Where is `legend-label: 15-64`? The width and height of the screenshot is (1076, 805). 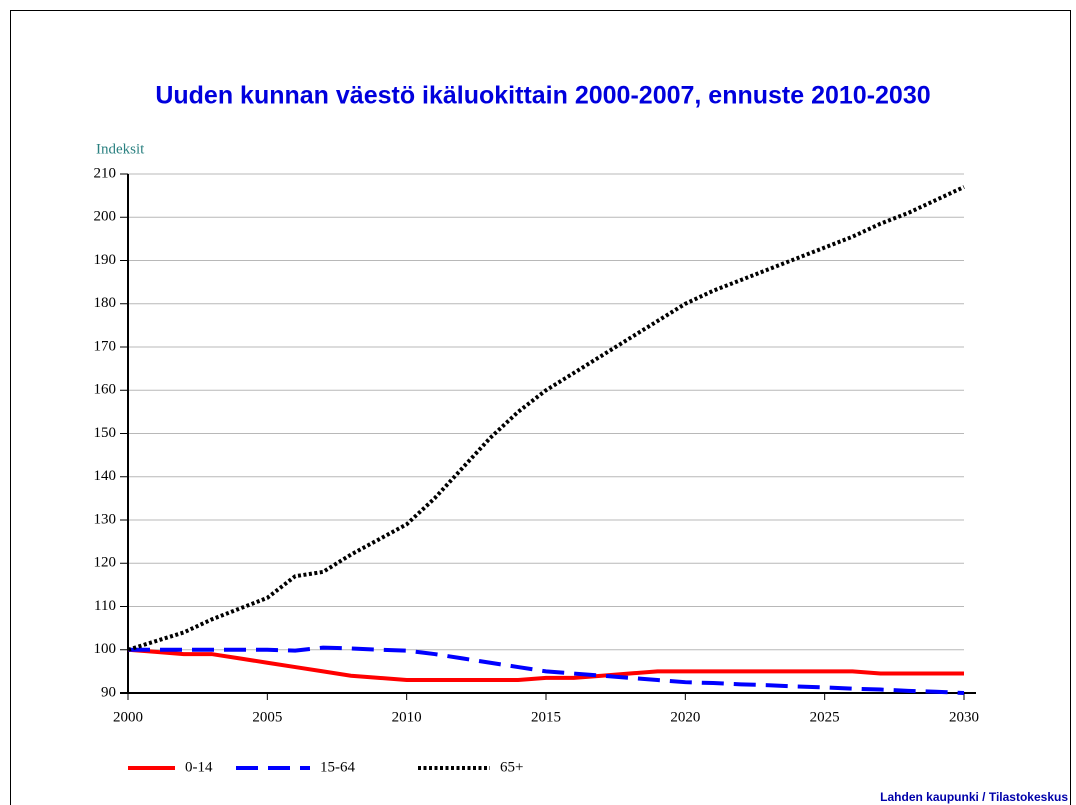 legend-label: 15-64 is located at coordinates (337, 767).